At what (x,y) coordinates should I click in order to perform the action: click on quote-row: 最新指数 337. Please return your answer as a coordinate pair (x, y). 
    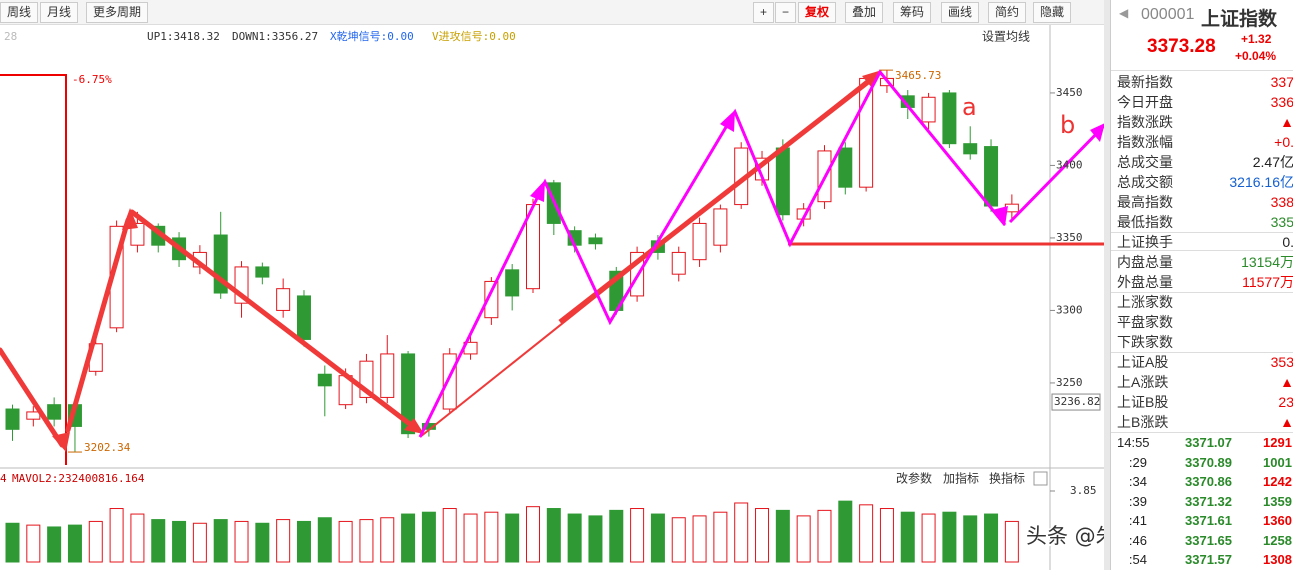
    Looking at the image, I should click on (1205, 82).